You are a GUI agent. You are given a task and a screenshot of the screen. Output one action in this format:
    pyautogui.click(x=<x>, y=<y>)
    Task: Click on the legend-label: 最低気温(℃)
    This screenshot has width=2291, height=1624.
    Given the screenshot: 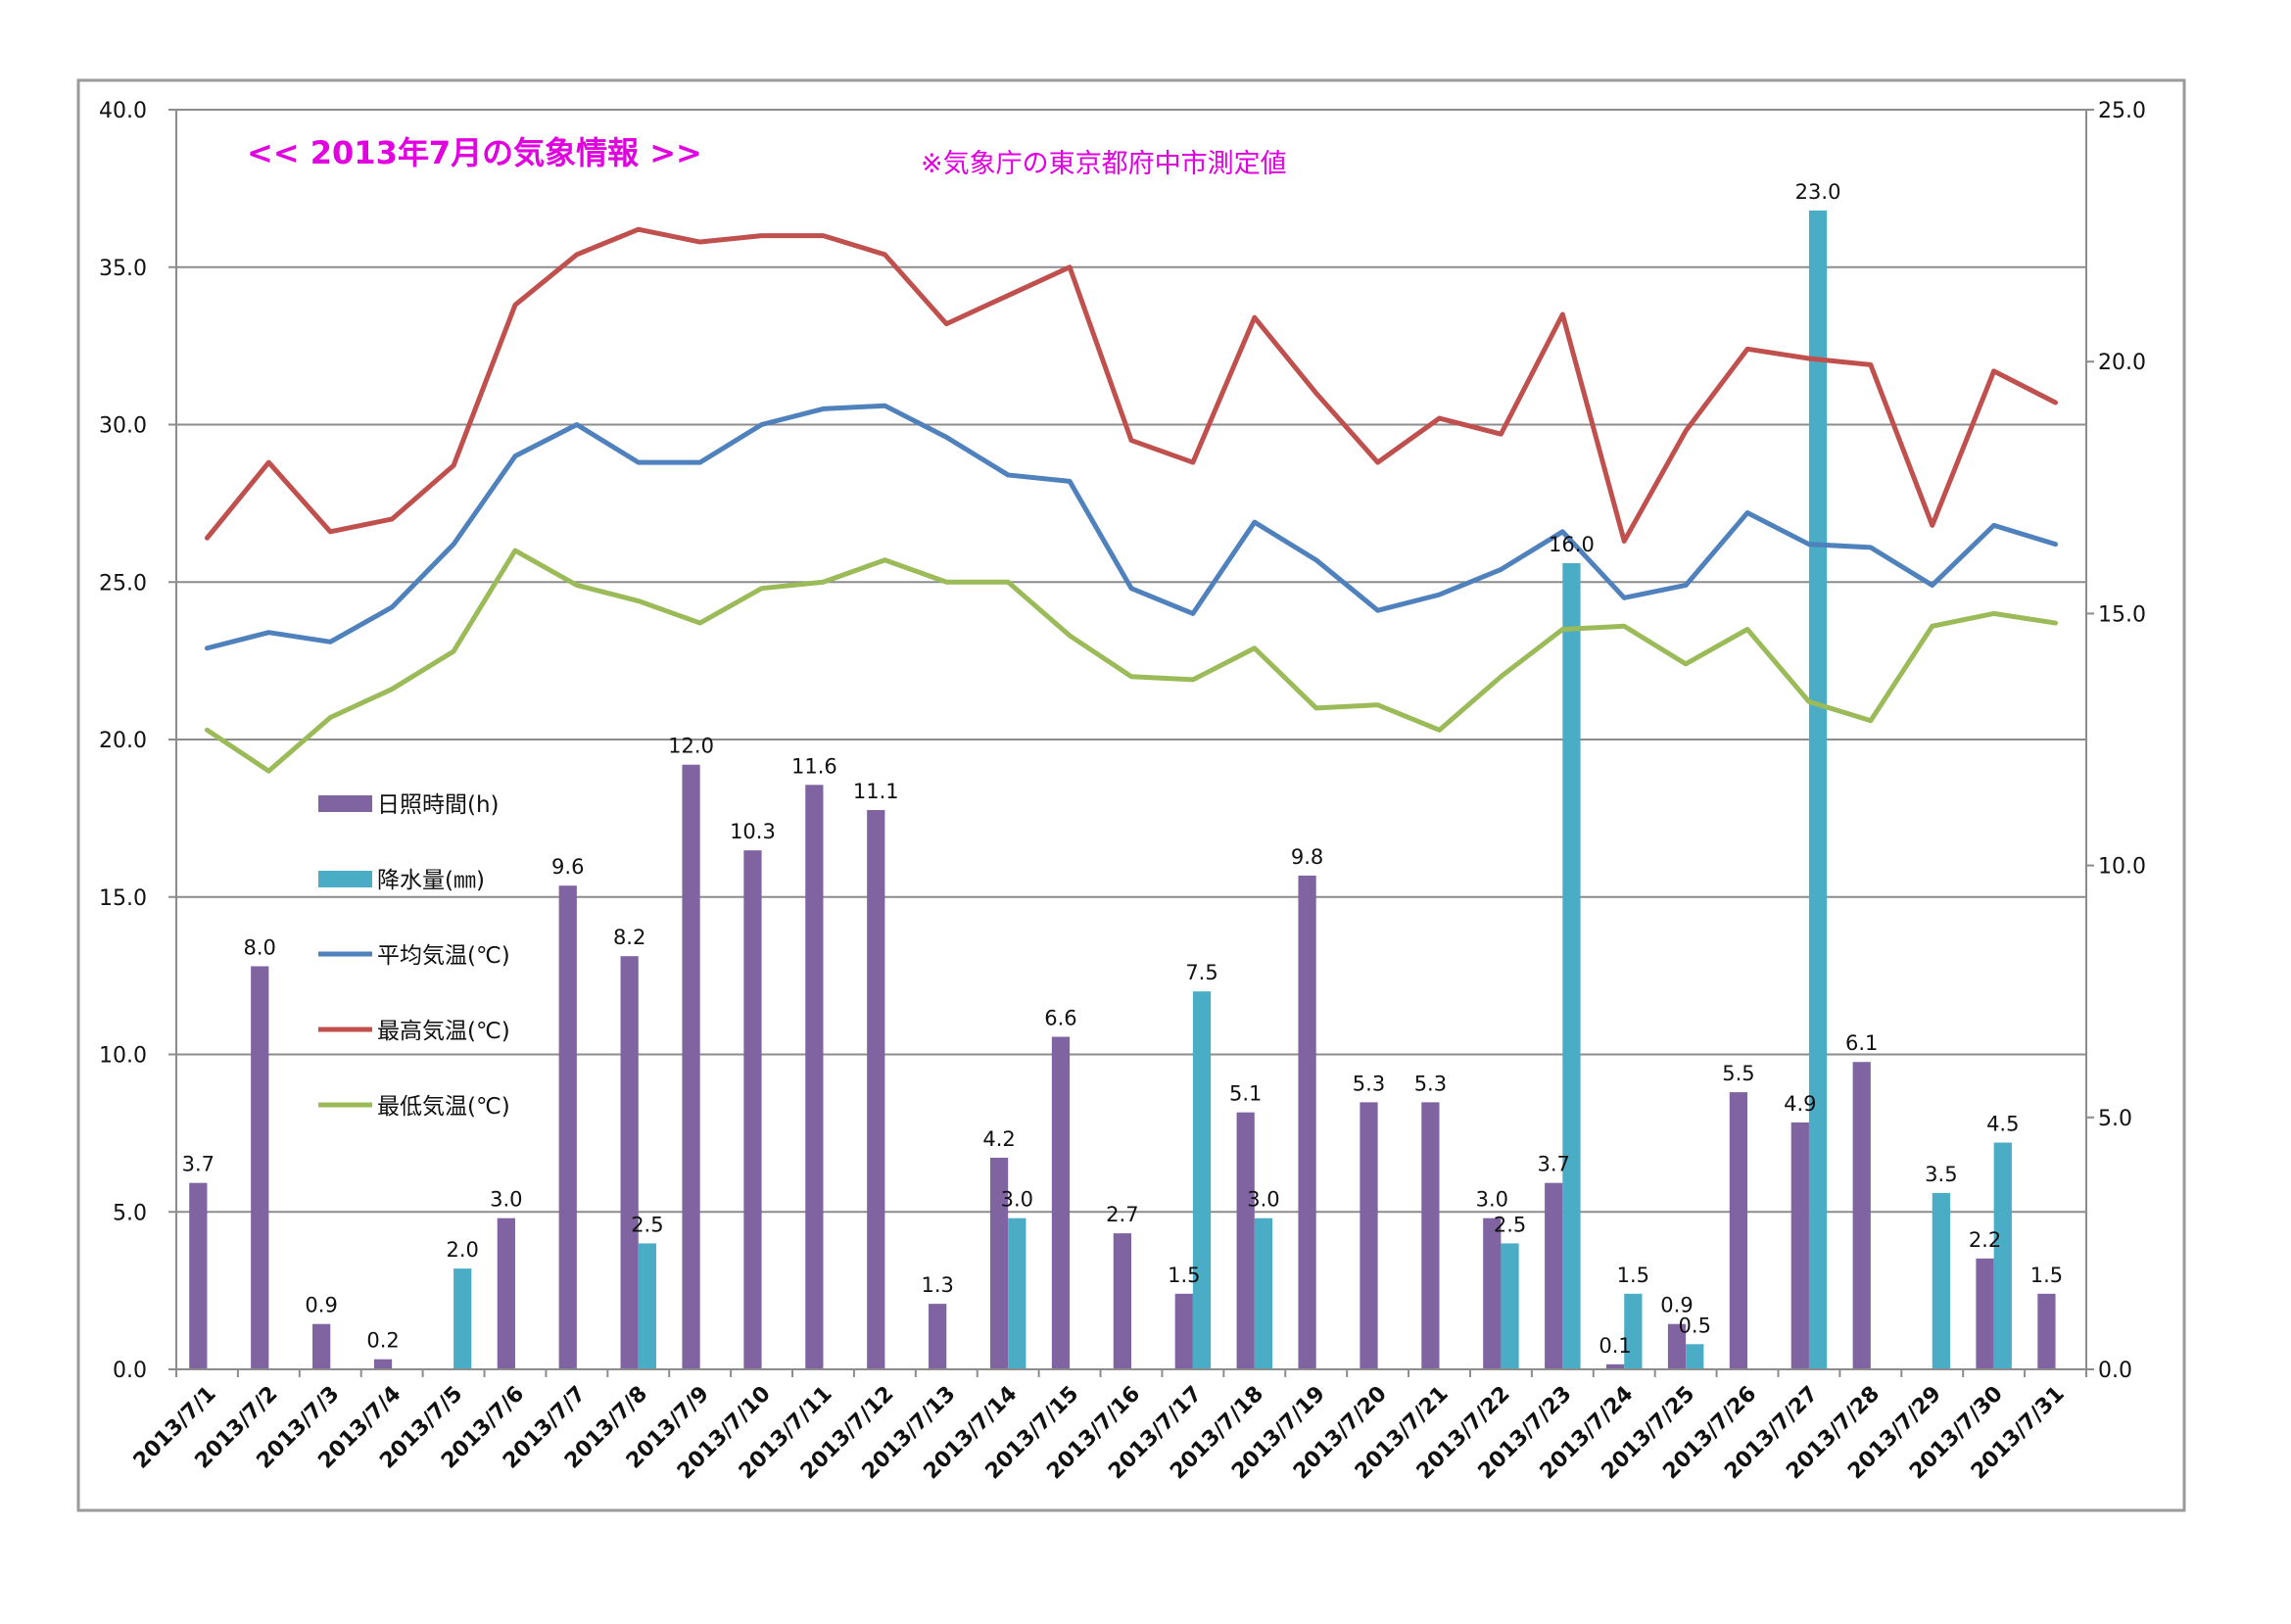 What is the action you would take?
    pyautogui.click(x=443, y=1107)
    